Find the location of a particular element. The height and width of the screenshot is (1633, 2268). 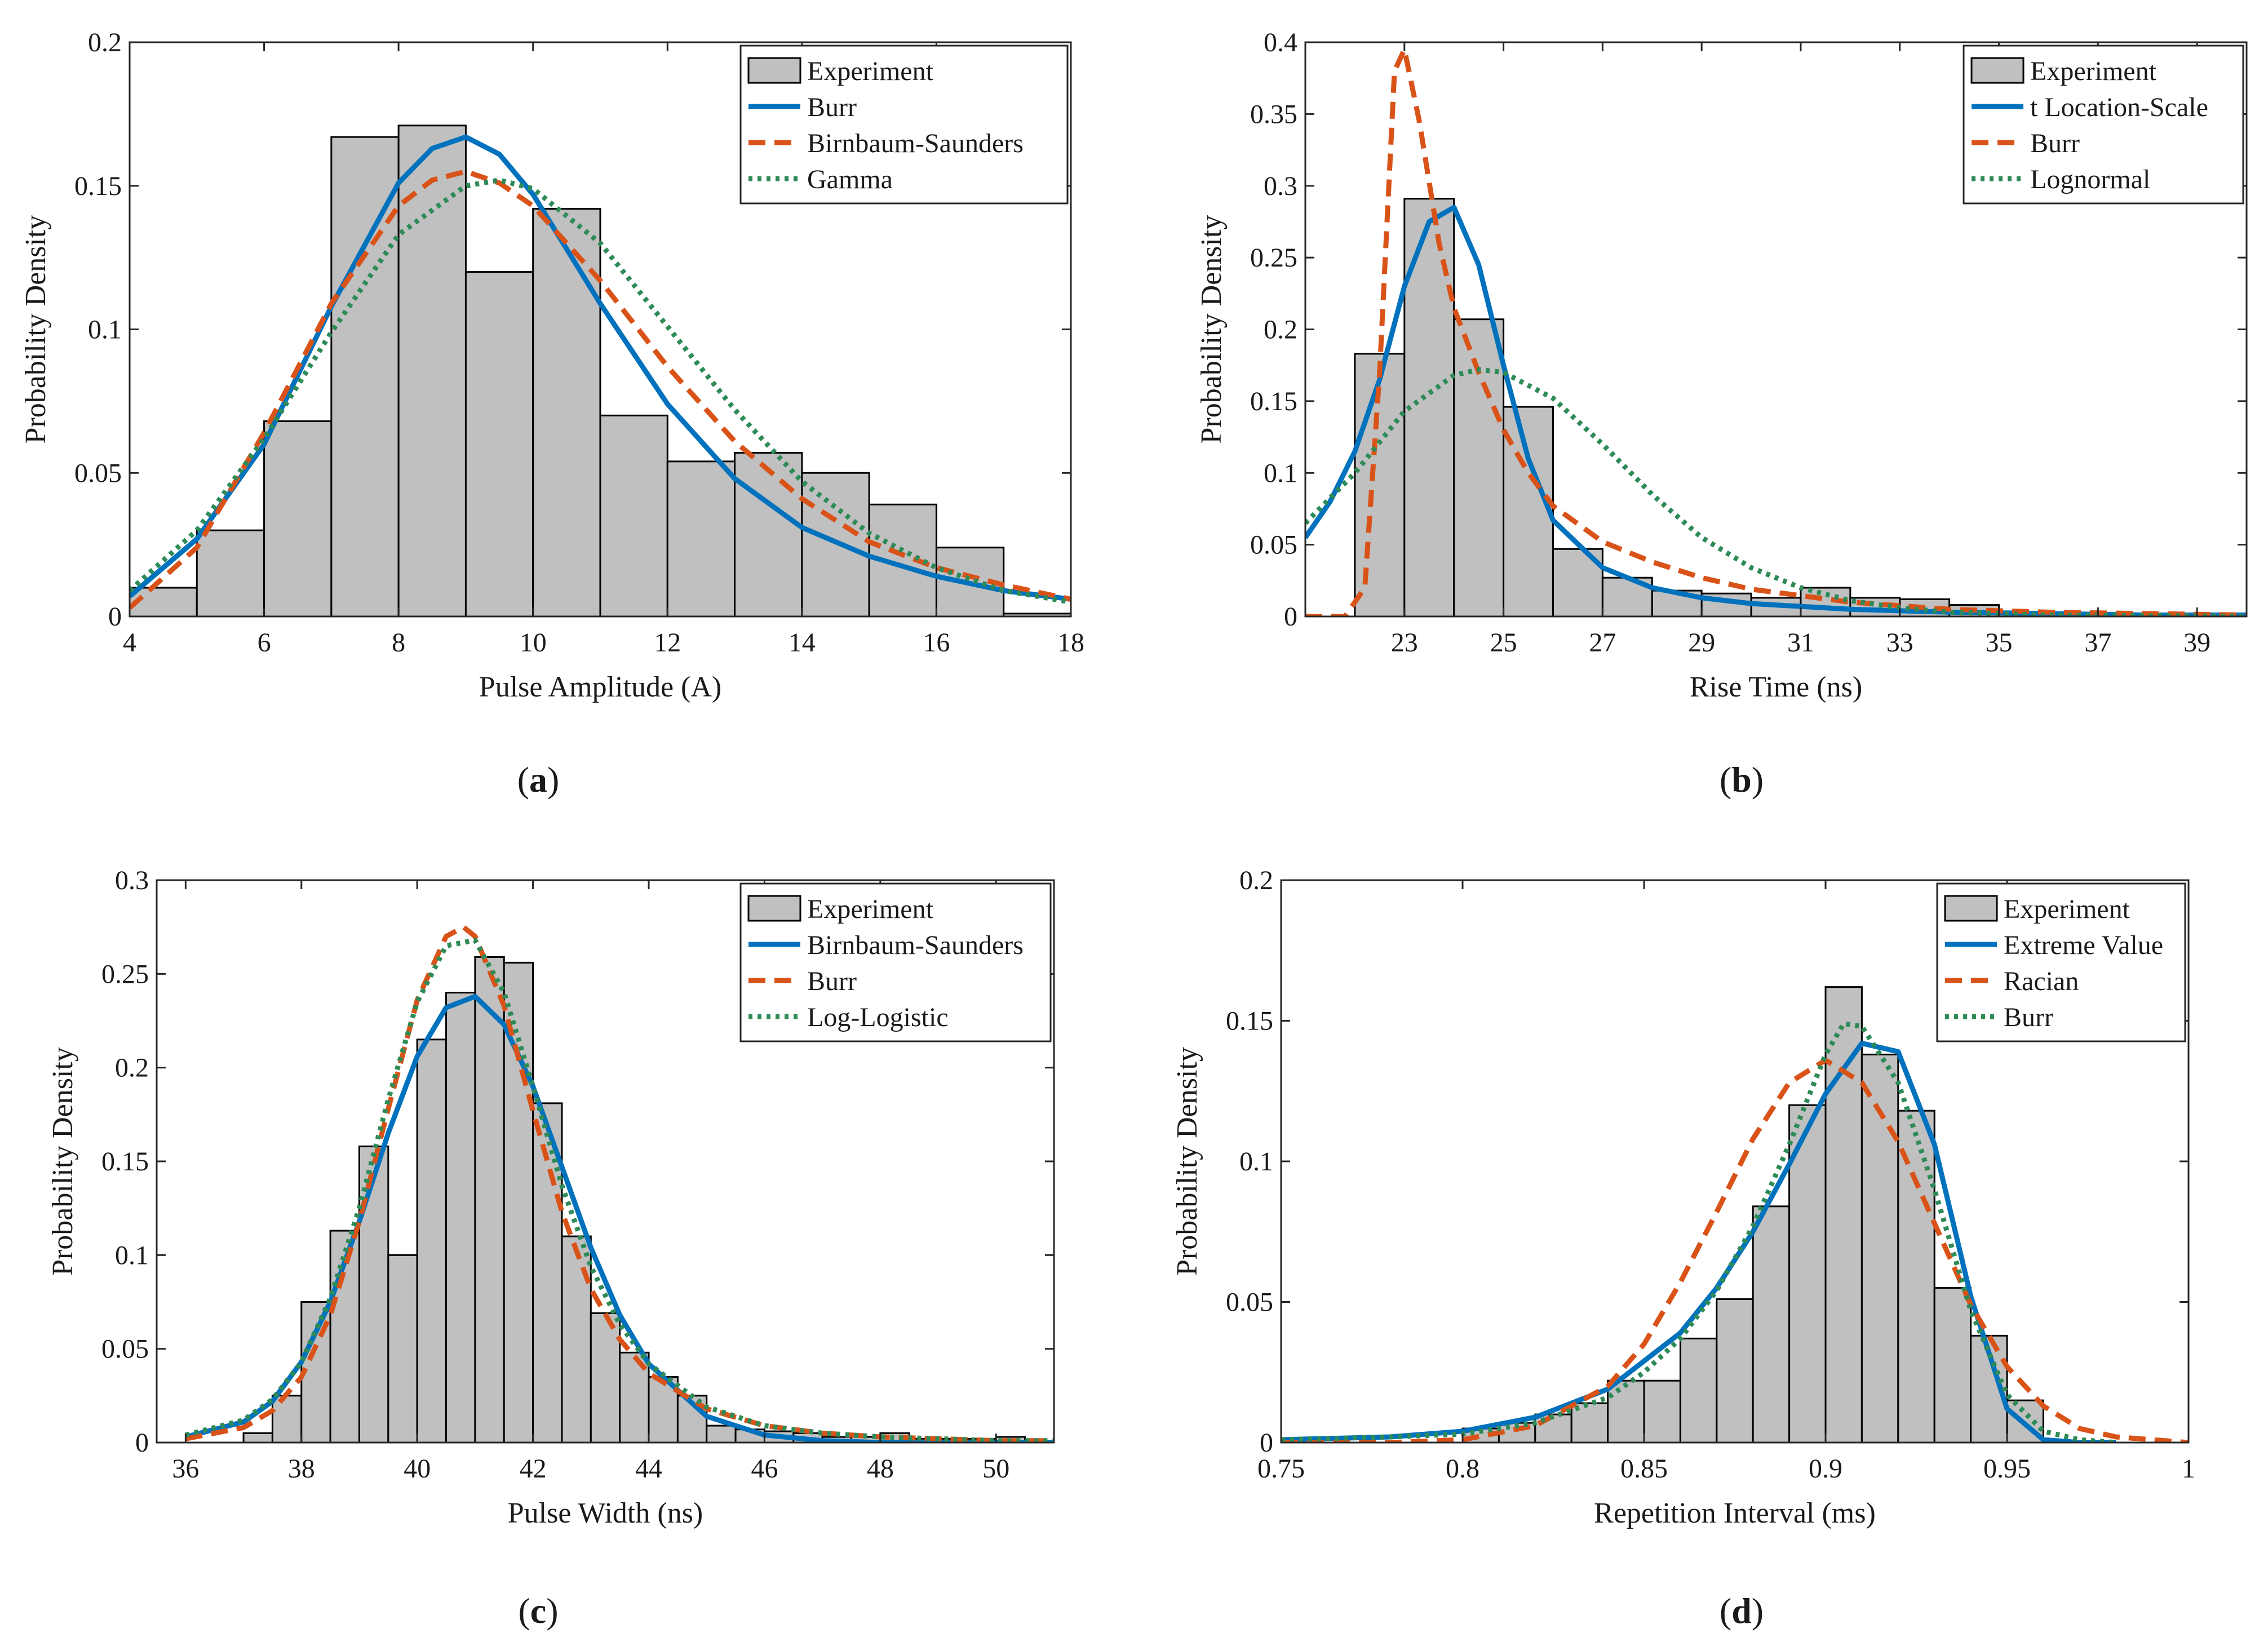

x-tick-label: 1 is located at coordinates (2188, 1469).